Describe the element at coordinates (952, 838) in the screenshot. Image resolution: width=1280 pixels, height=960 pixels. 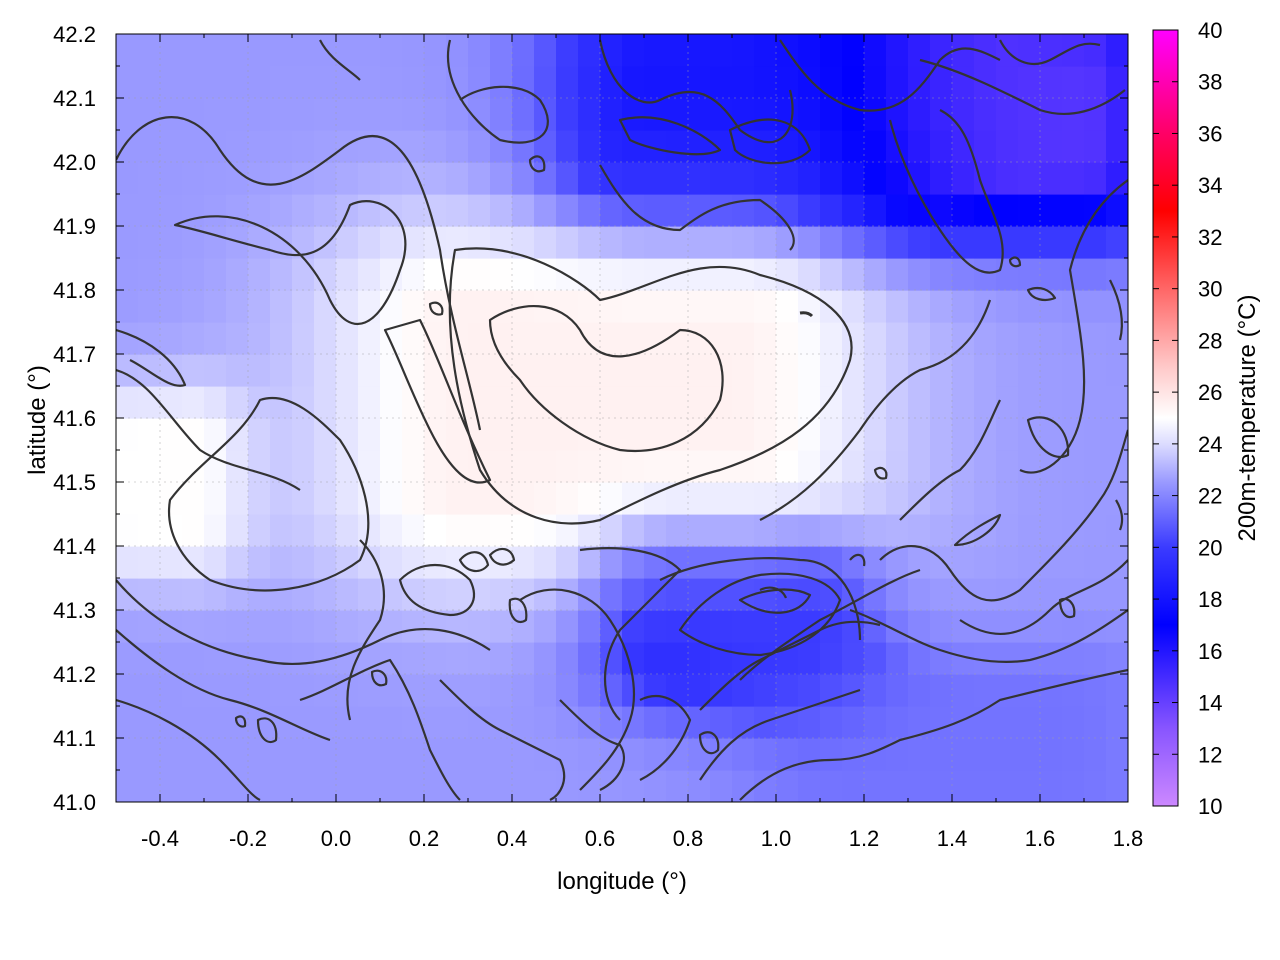
I see `x-tick-label: 1.4` at that location.